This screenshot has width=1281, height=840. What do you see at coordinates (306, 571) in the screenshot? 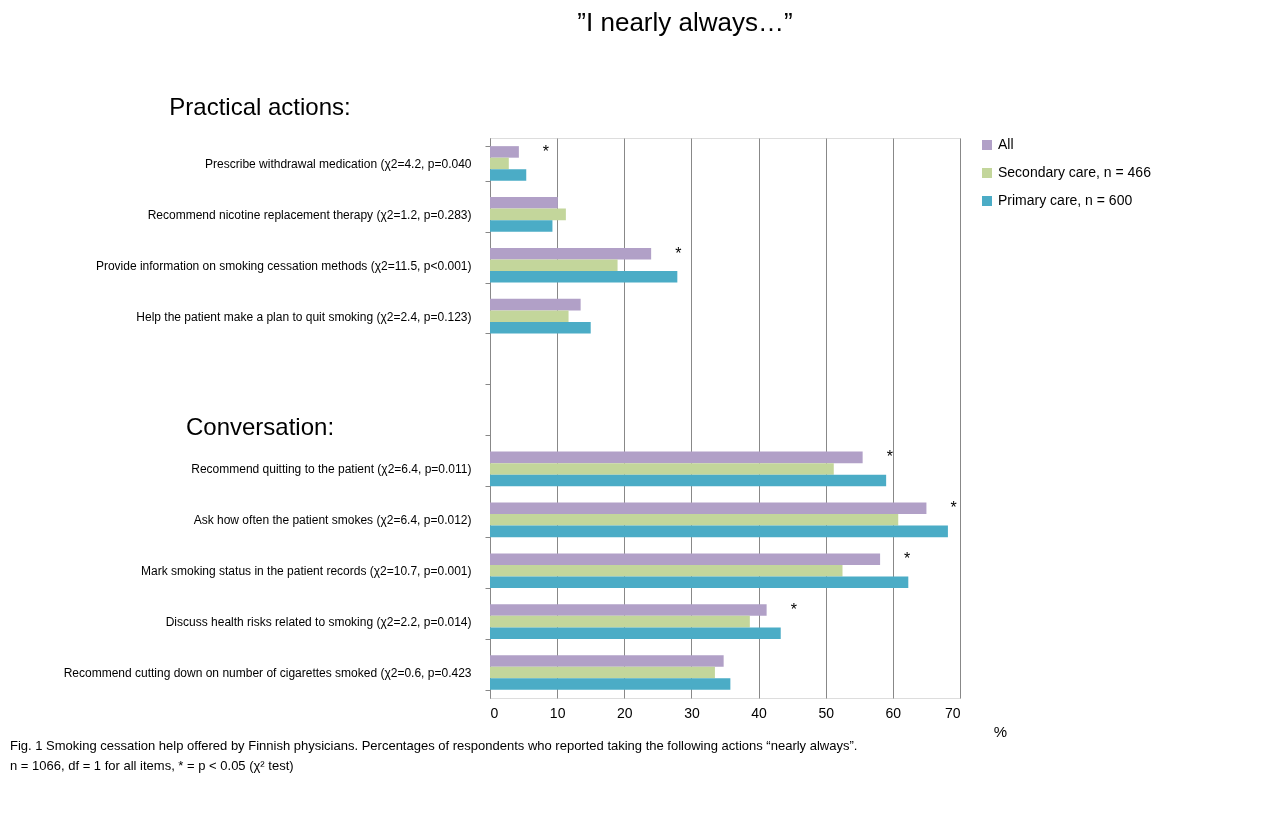
I see `y-tick-label: Mark smoking status in the patient records (χ2=10.7, p=0.001)` at bounding box center [306, 571].